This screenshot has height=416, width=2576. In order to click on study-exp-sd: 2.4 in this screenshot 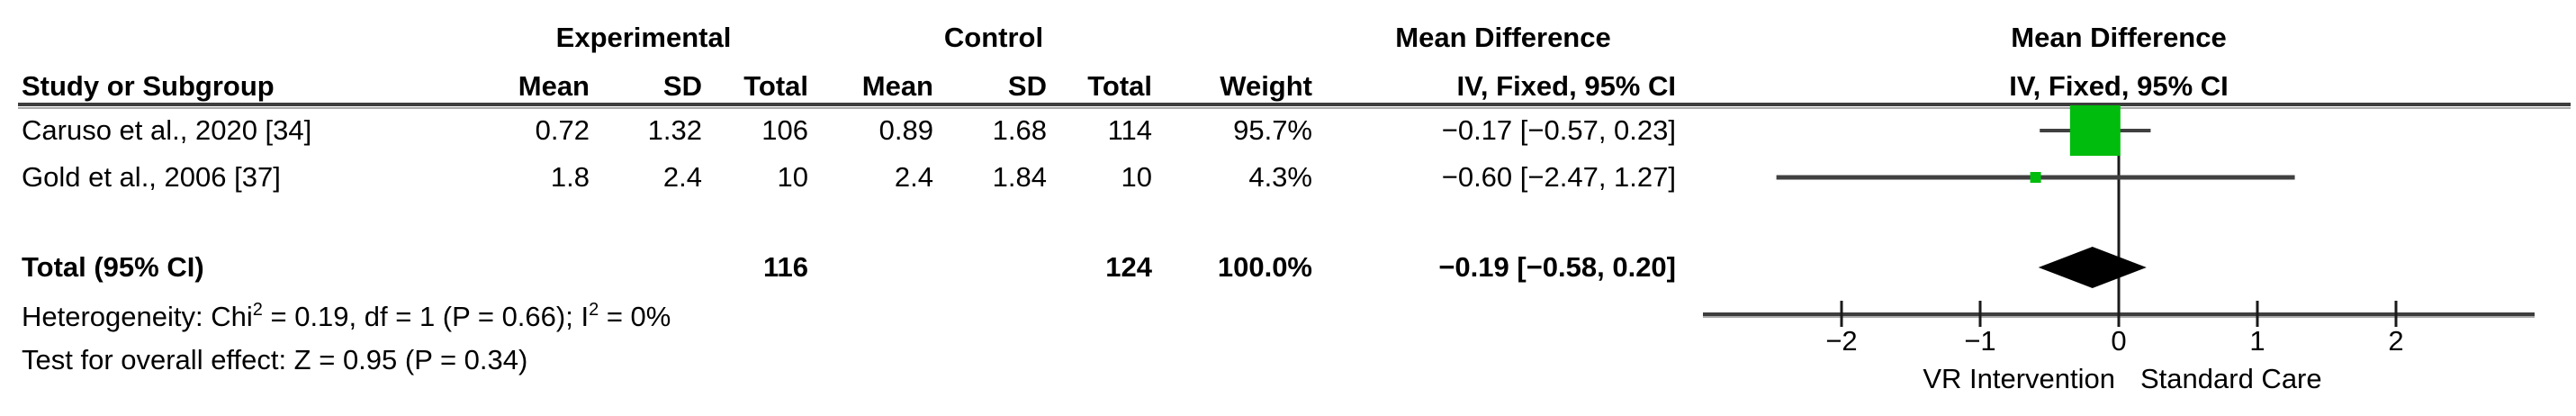, I will do `click(682, 177)`.